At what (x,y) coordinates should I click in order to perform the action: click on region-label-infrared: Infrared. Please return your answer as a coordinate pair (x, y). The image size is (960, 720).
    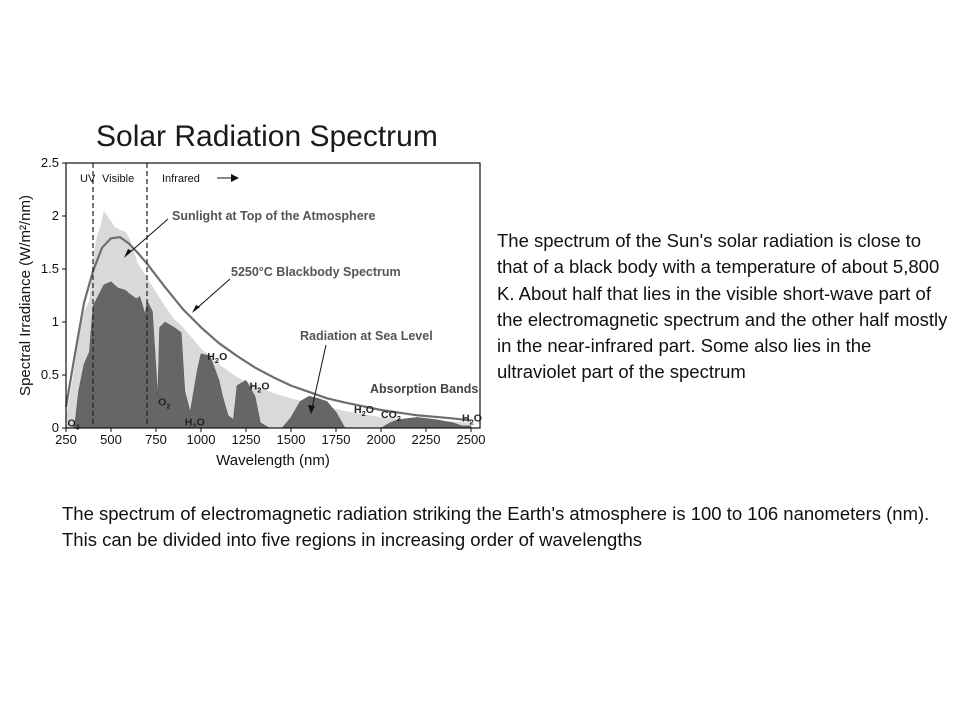
    Looking at the image, I should click on (181, 179).